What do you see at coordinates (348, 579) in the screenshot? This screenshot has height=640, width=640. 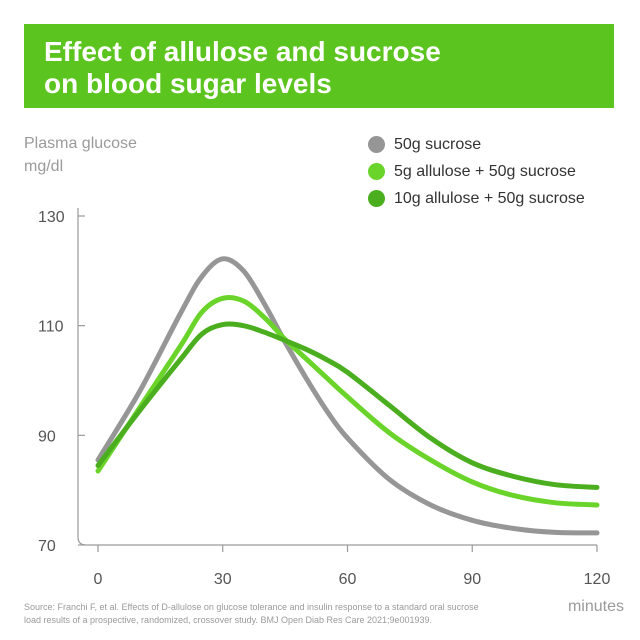 I see `x-tick-label: 60` at bounding box center [348, 579].